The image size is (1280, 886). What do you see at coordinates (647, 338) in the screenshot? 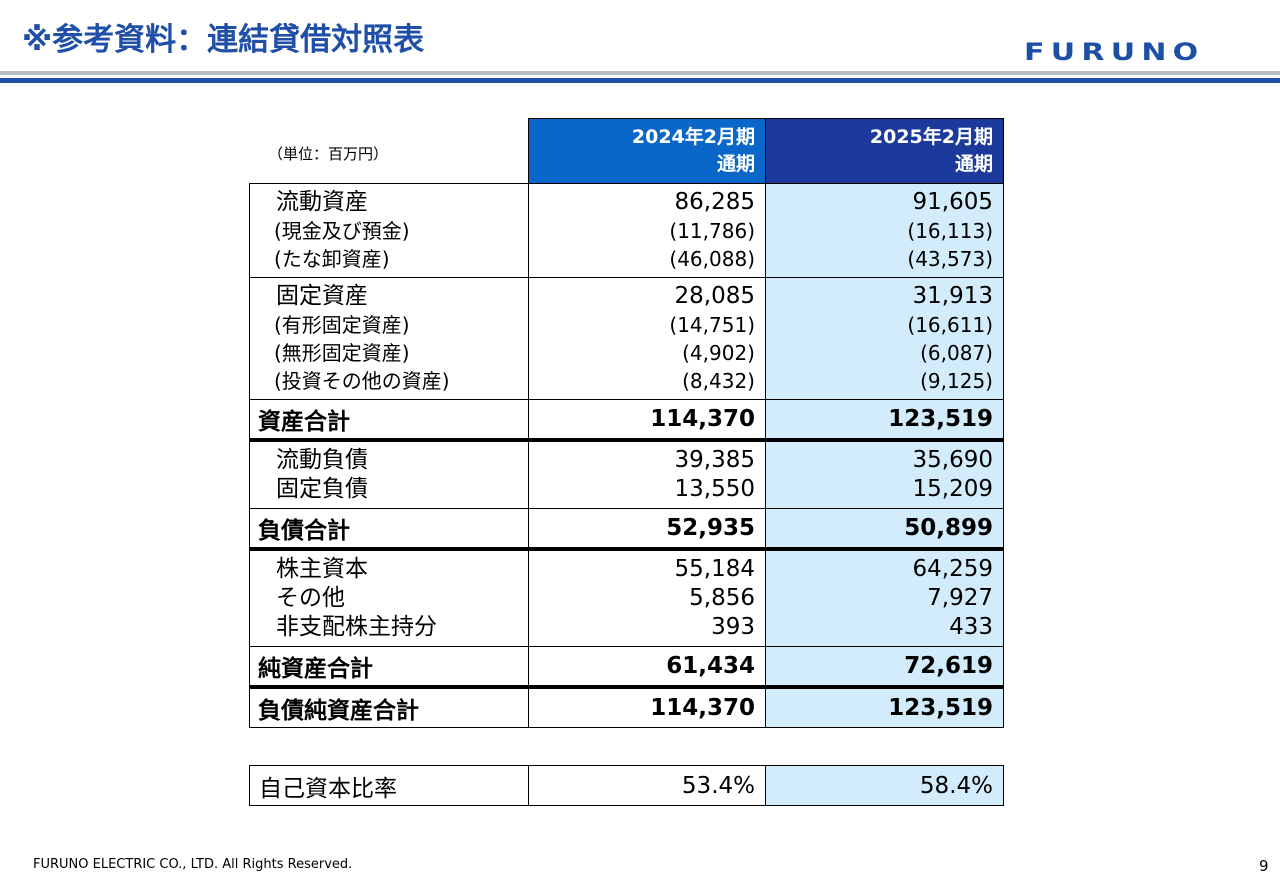
I see `value-cell: 28,085 (14,751) (4,902) (8,432)` at bounding box center [647, 338].